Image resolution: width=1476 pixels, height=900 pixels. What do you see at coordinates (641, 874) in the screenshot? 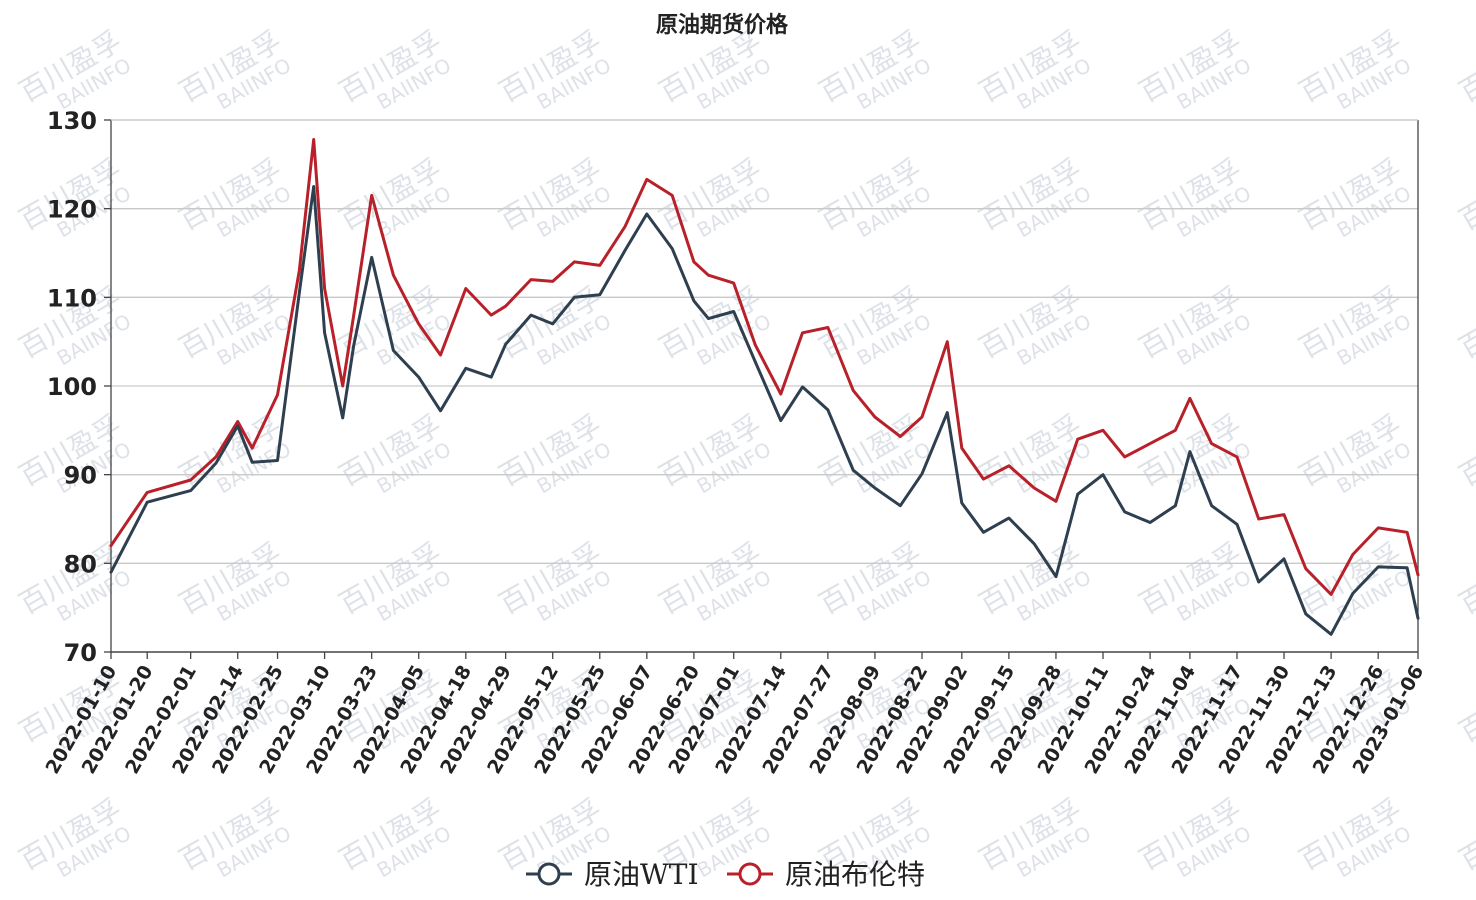
I see `legend-label: 原油WTI` at bounding box center [641, 874].